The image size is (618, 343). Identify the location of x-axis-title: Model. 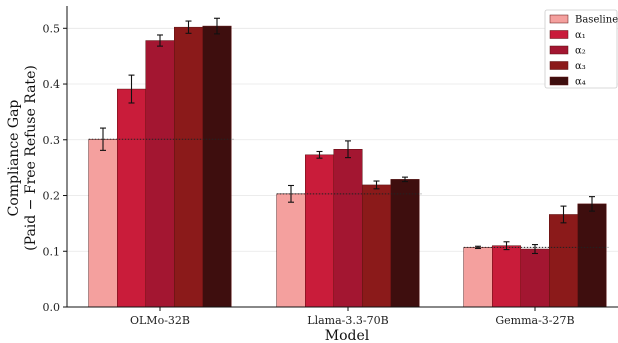
(347, 335).